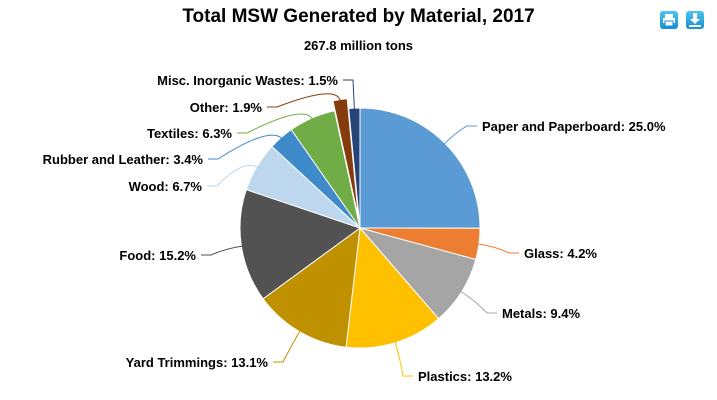 The width and height of the screenshot is (717, 400). What do you see at coordinates (465, 376) in the screenshot?
I see `data-label: Plastics: 13.2%` at bounding box center [465, 376].